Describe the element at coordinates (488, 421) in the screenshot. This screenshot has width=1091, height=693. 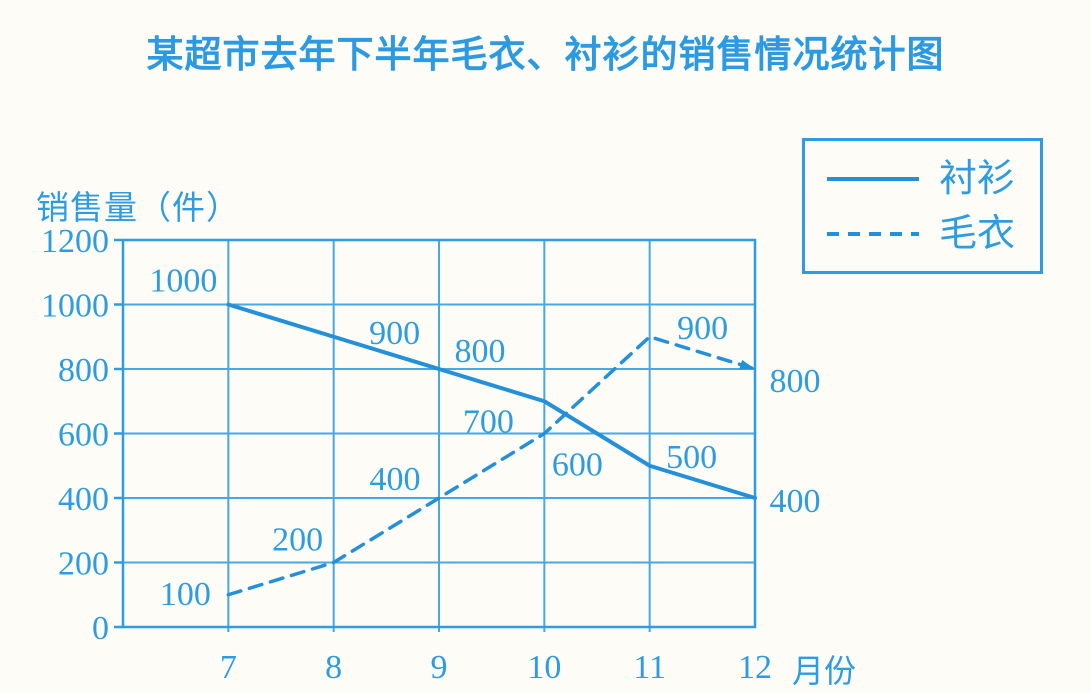
I see `data-point-label: 700` at that location.